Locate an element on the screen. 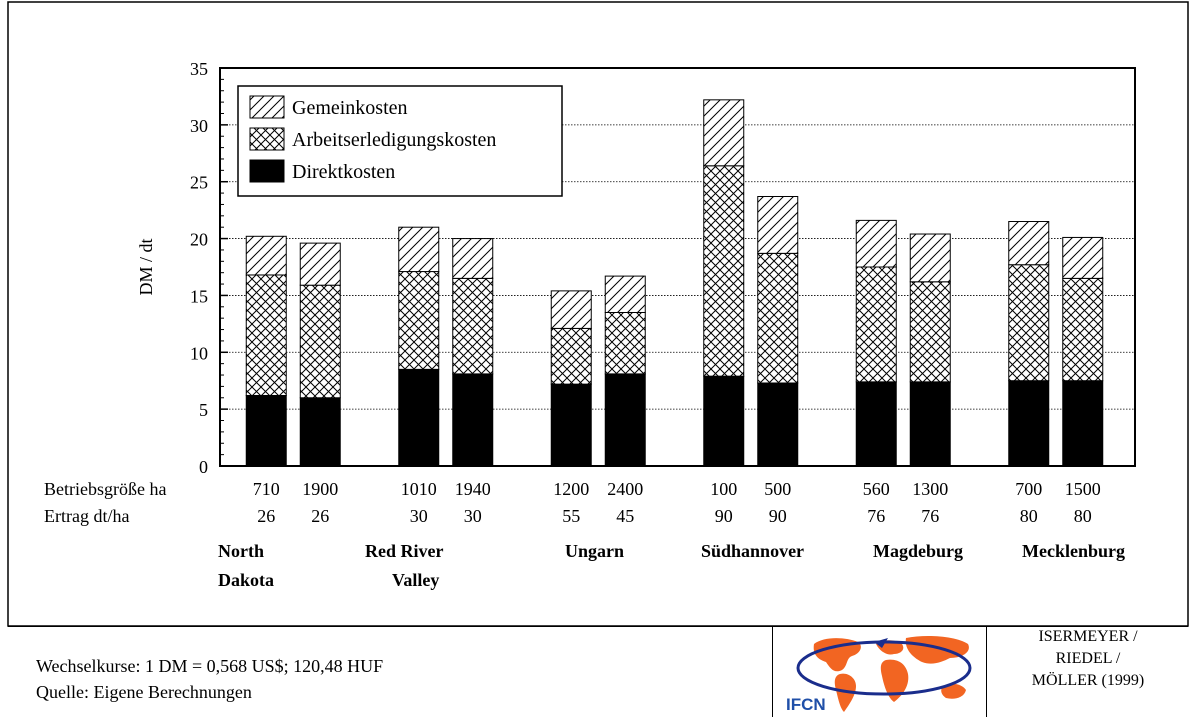 This screenshot has width=1196, height=717. farm-size-label: 1940 is located at coordinates (473, 489).